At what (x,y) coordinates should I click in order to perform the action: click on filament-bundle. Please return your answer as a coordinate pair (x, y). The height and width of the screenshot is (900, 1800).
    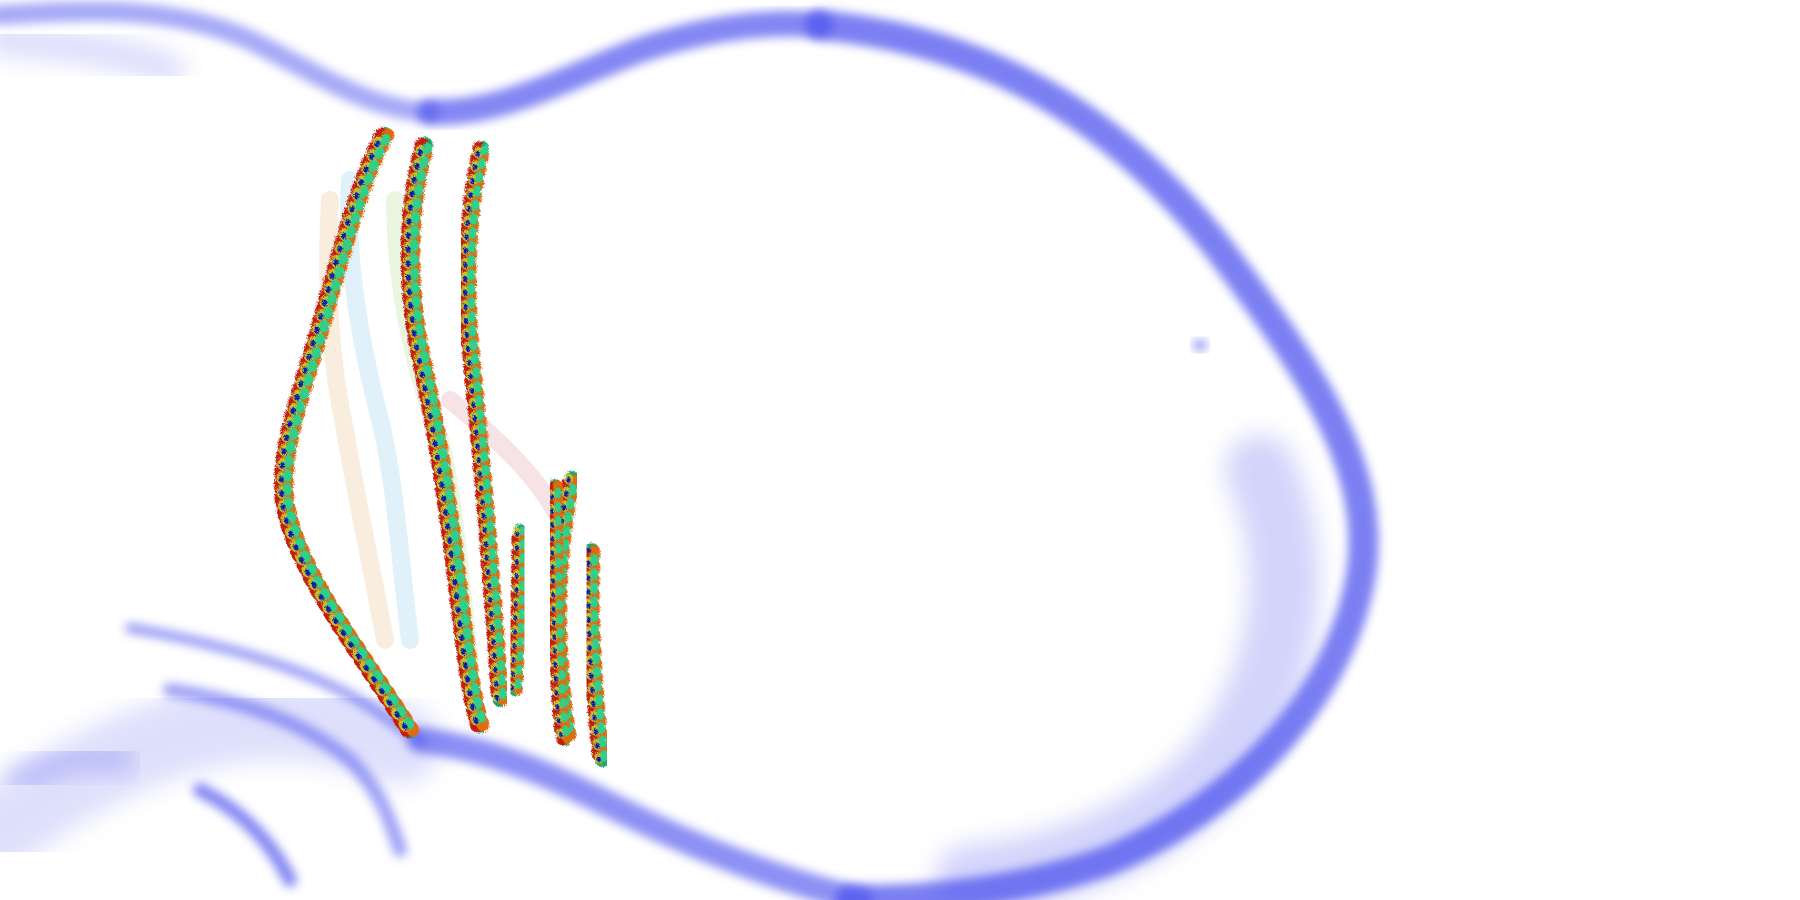
    Looking at the image, I should click on (442, 447).